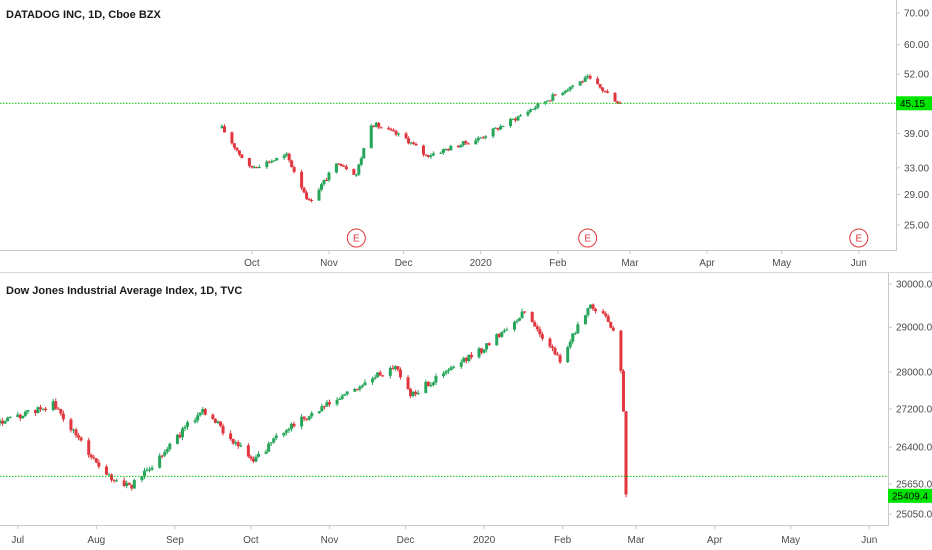  What do you see at coordinates (914, 448) in the screenshot?
I see `y-tick-label: 26400.0` at bounding box center [914, 448].